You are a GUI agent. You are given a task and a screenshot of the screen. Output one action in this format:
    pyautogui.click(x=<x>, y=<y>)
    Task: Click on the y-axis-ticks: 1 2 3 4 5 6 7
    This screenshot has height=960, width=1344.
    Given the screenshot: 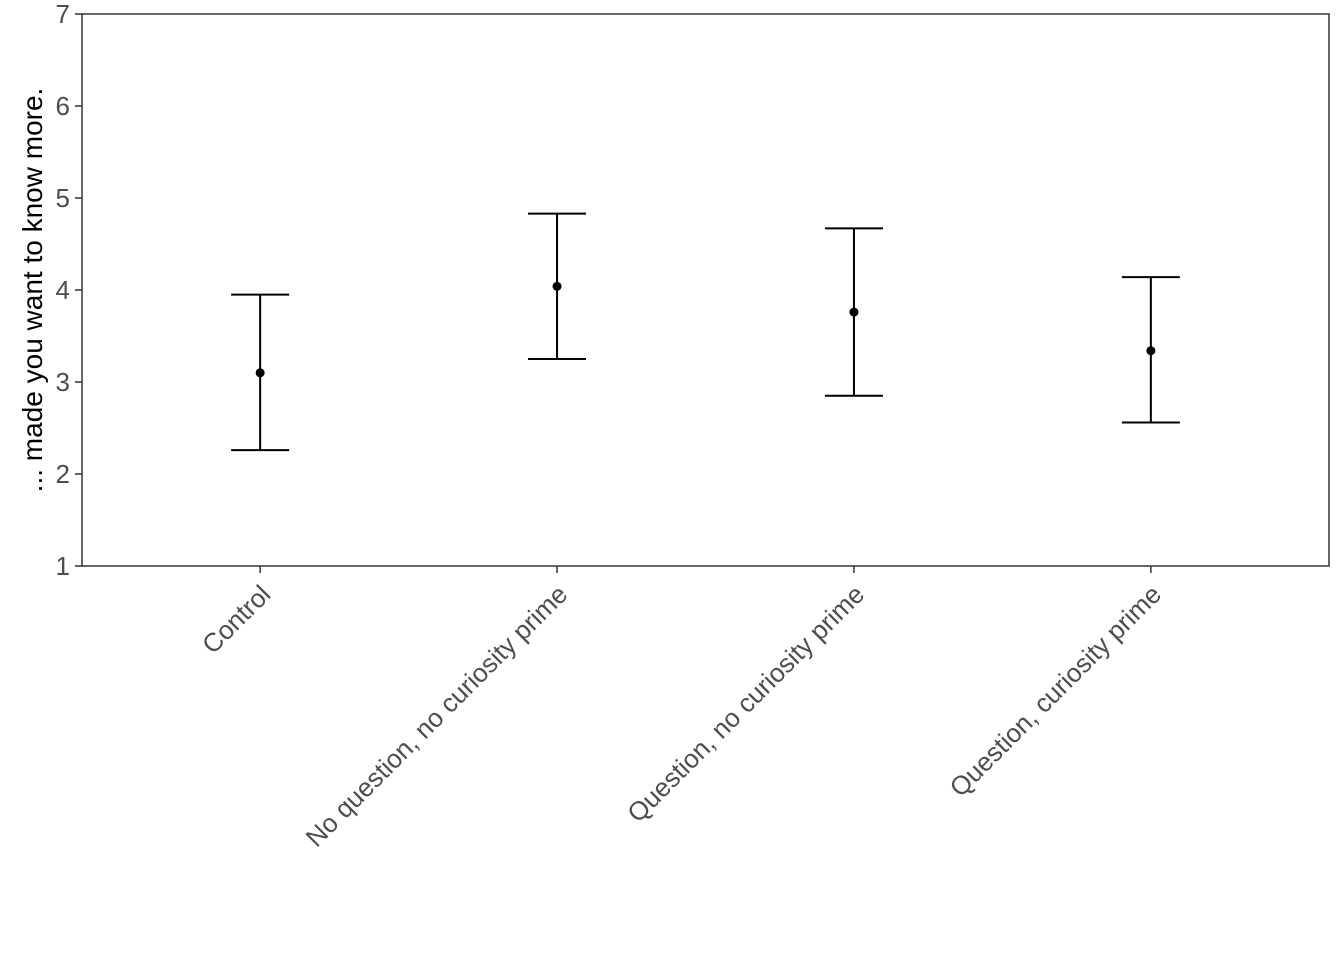 What is the action you would take?
    pyautogui.click(x=69, y=290)
    